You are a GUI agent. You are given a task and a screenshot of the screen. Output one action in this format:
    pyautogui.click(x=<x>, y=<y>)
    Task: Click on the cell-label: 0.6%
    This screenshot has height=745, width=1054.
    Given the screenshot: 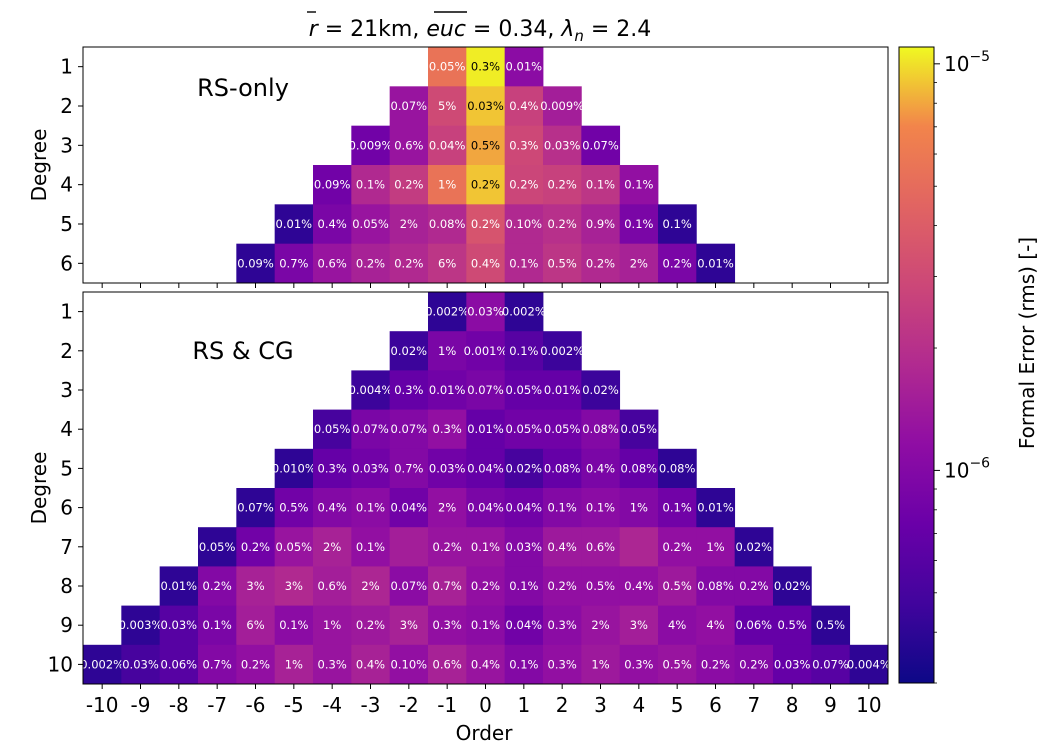 What is the action you would take?
    pyautogui.click(x=600, y=547)
    